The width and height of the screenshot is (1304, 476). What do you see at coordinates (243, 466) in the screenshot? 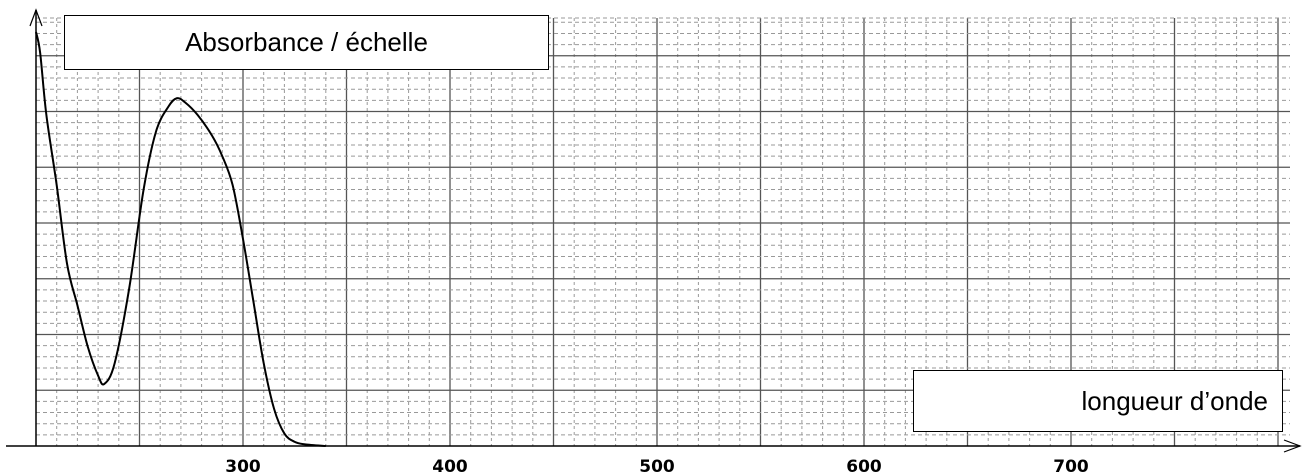
I see `x-tick-label: 300` at bounding box center [243, 466].